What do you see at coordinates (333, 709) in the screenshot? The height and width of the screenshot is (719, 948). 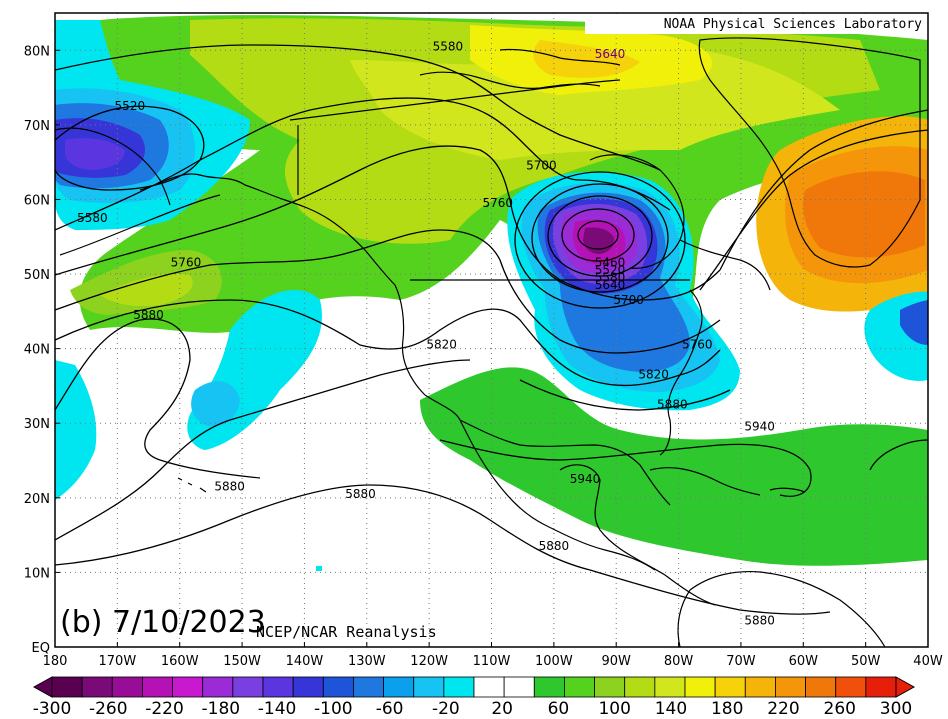 I see `colorbar-label: -100` at bounding box center [333, 709].